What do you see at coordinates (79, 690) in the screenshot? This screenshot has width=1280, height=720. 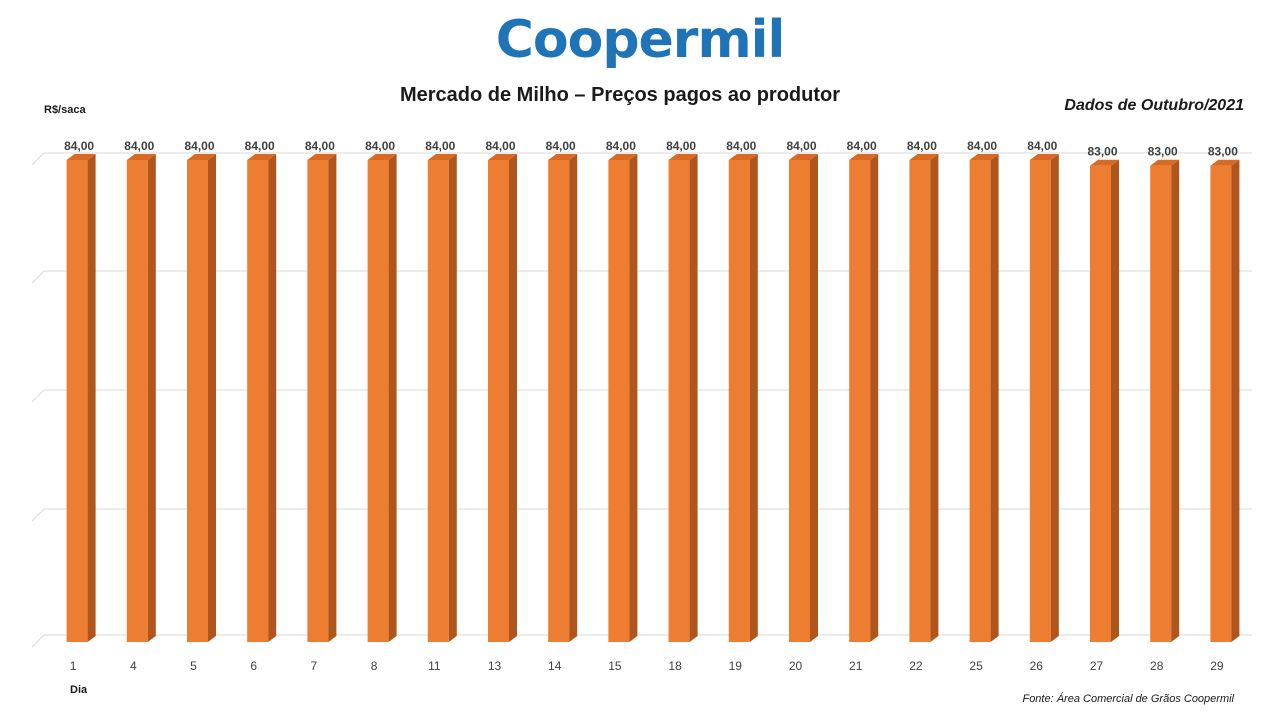 I see `x-axis-label: Dia` at bounding box center [79, 690].